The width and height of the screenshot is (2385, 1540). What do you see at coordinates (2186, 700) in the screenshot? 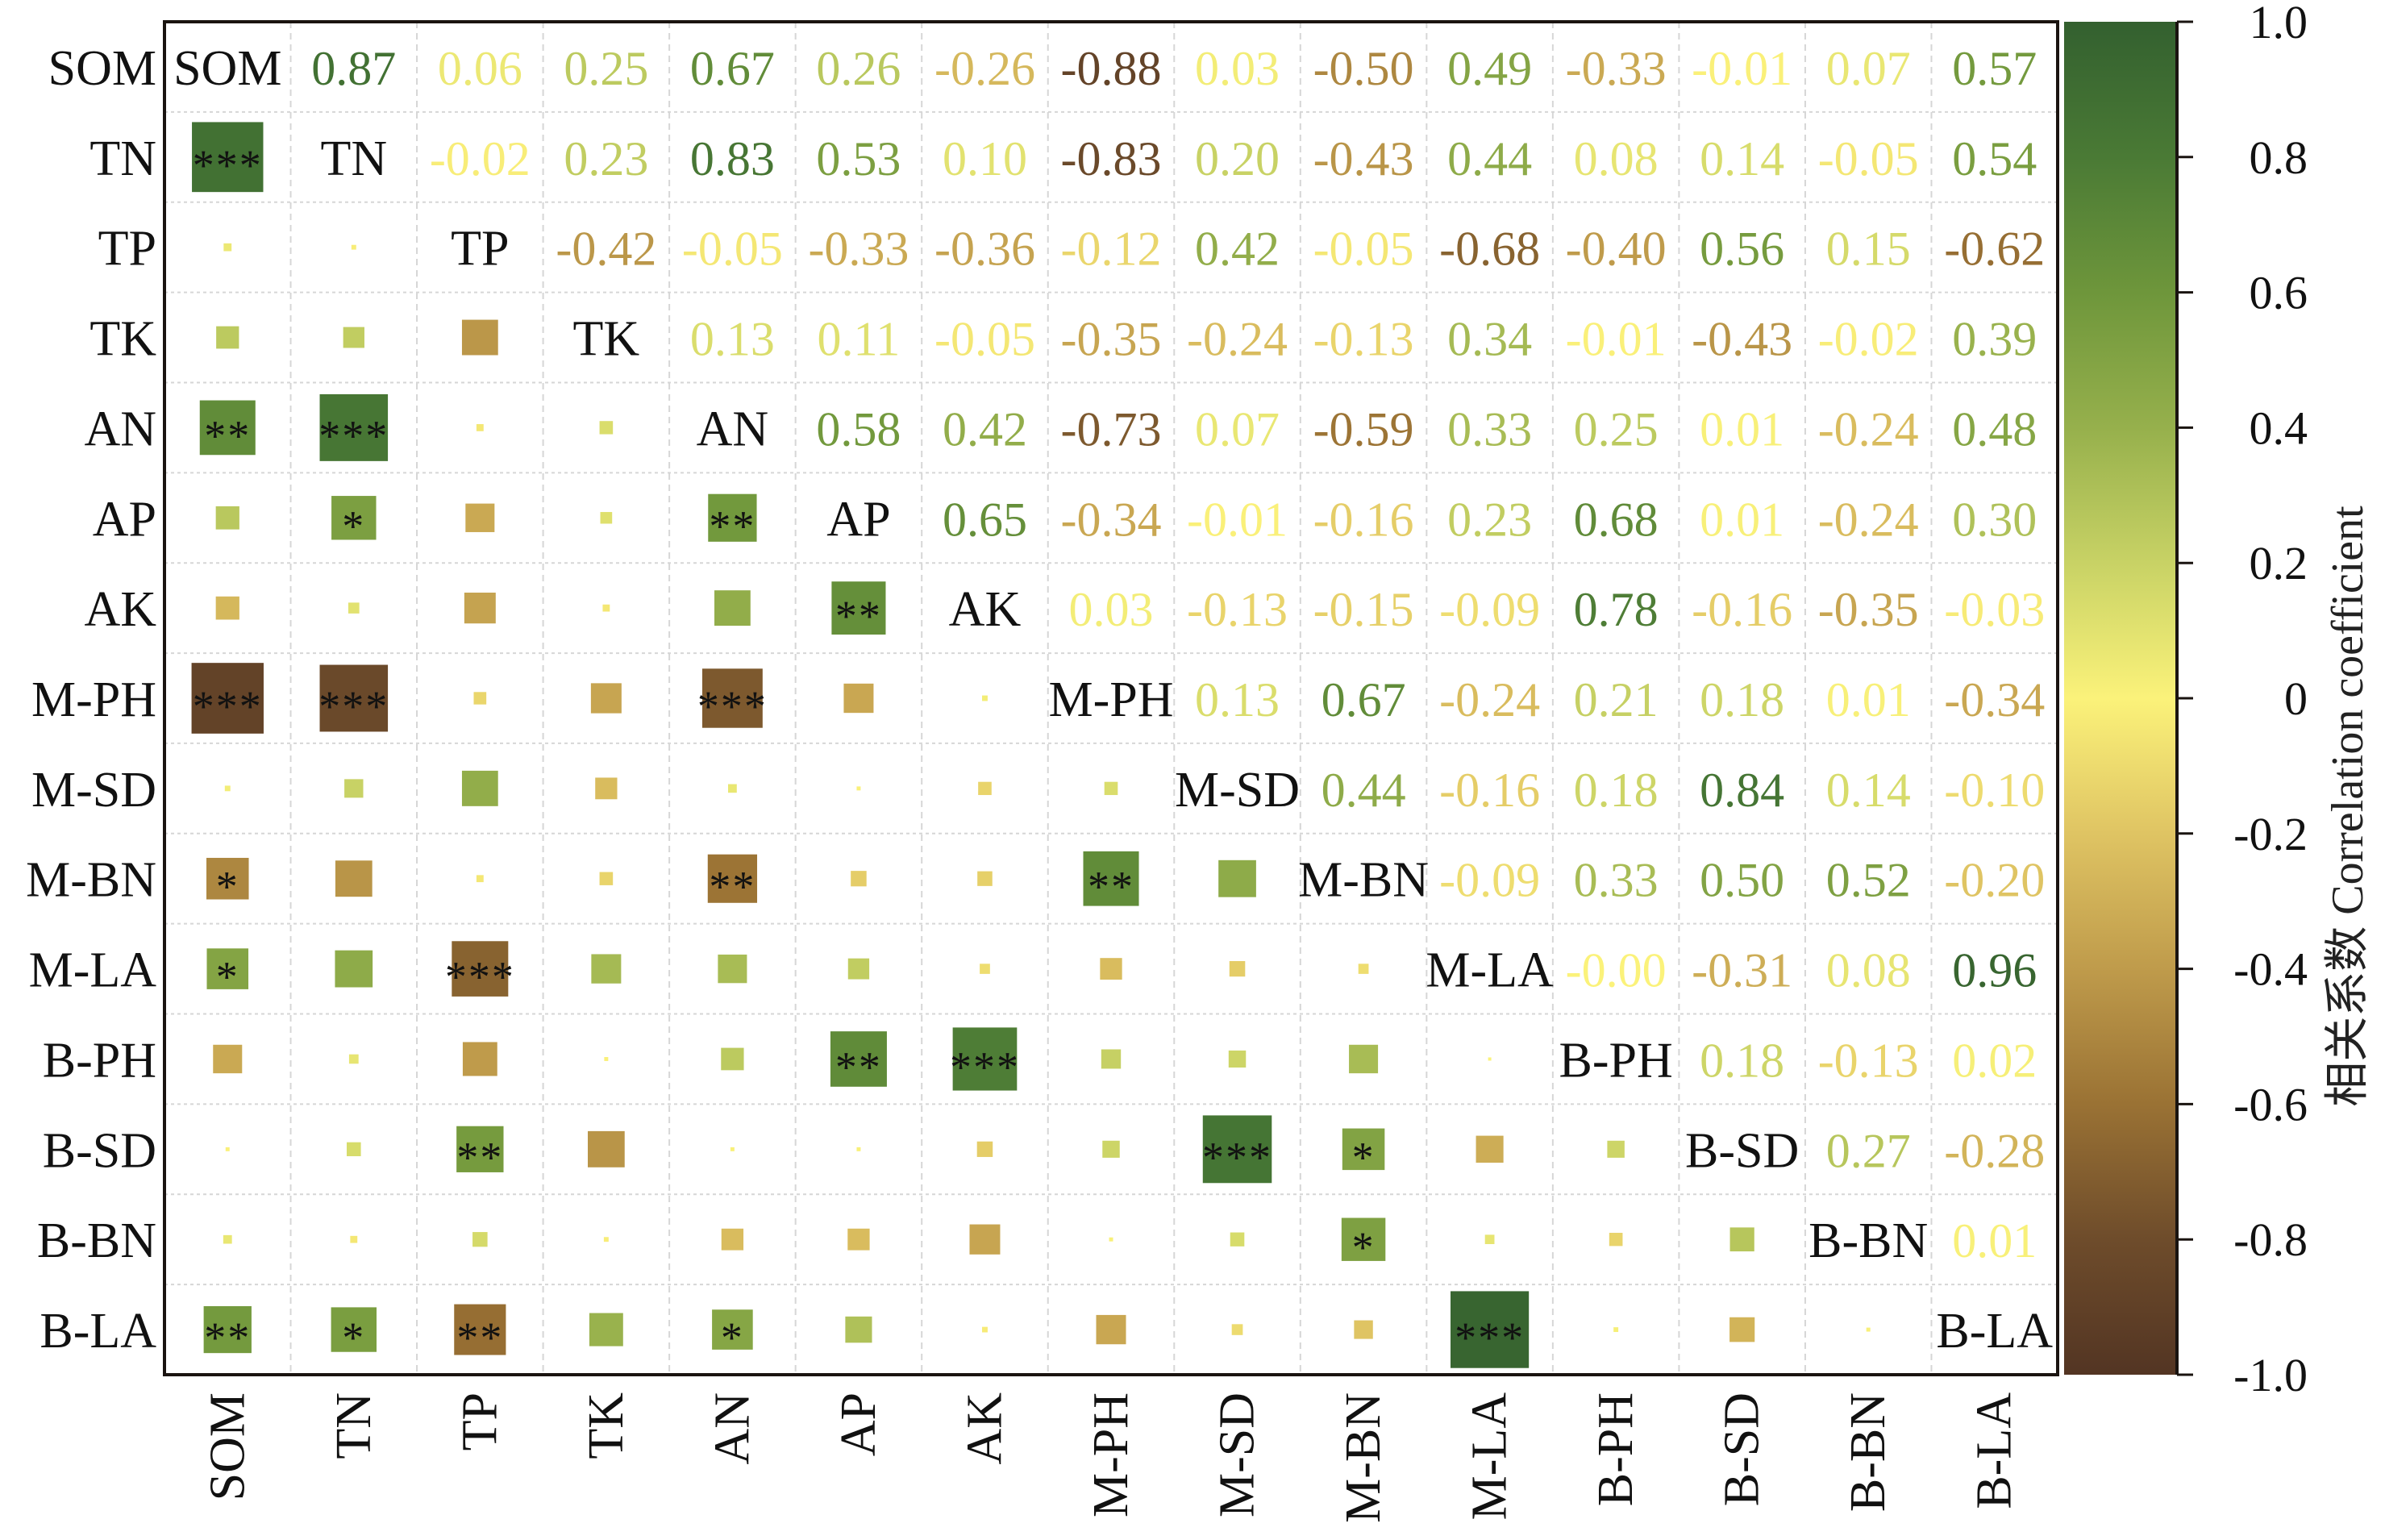
I see `colorbar: 1.0 0.8 0.6 0.4 0.2 0 -0.2 -0.4 -0.6 -0.8 -1.0` at bounding box center [2186, 700].